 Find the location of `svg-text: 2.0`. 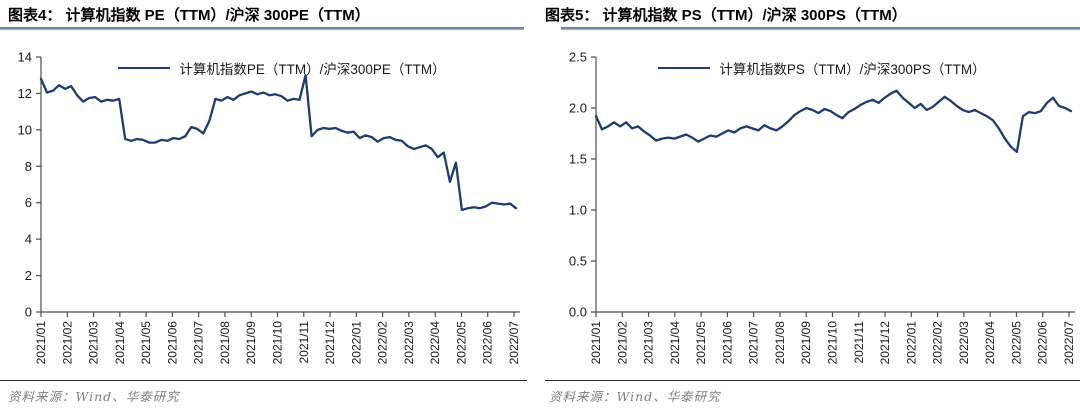

svg-text: 2.0 is located at coordinates (578, 108).